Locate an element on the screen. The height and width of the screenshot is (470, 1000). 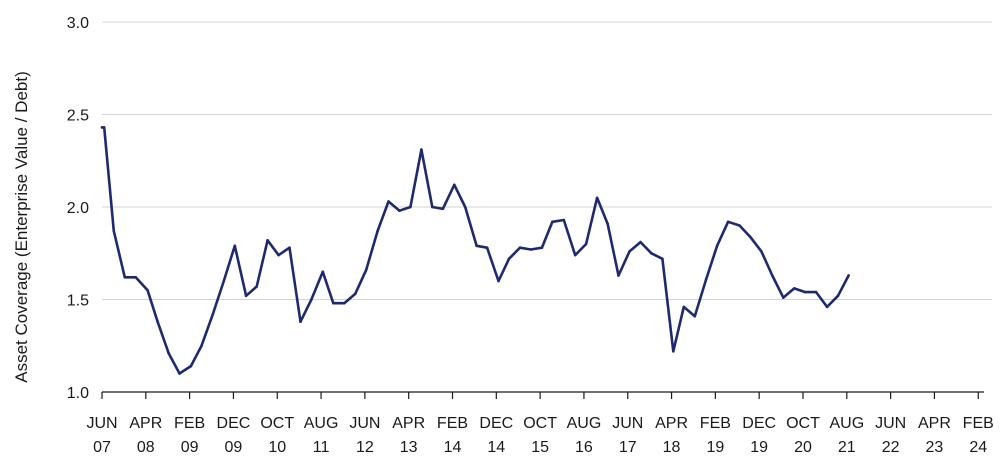
x-tick-label-year: 11 is located at coordinates (321, 447).